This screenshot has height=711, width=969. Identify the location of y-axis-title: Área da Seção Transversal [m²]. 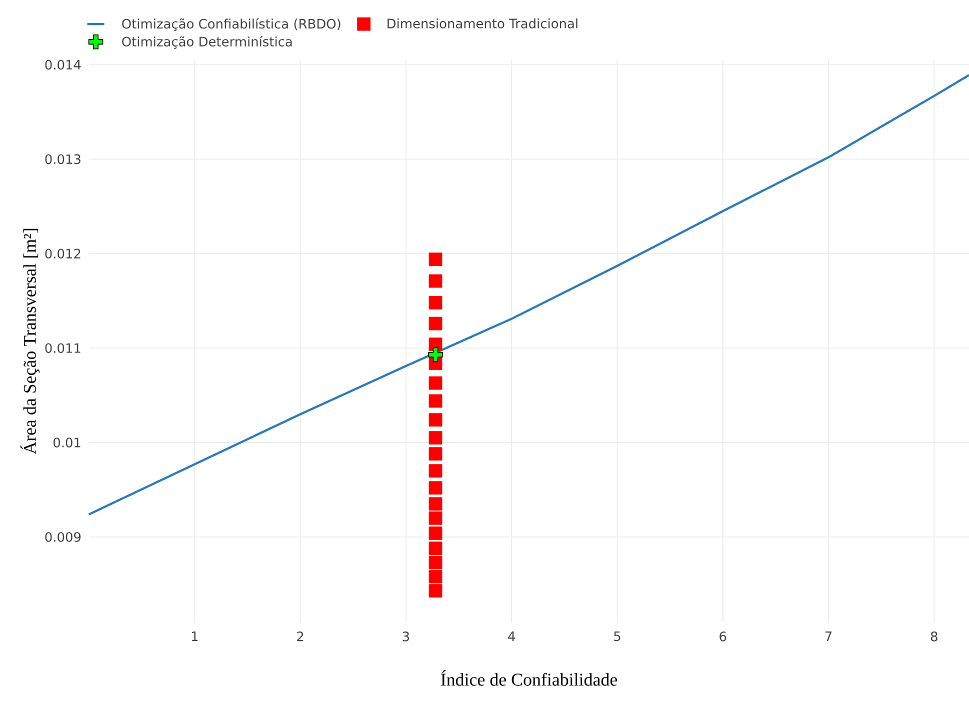
(30, 341).